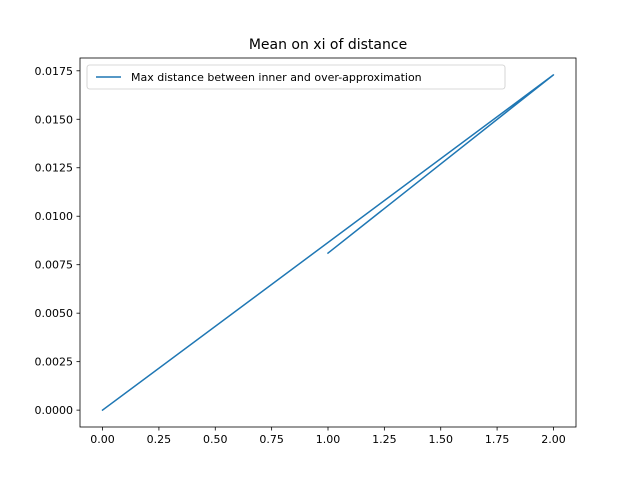 This screenshot has height=480, width=640. Describe the element at coordinates (215, 439) in the screenshot. I see `x-tick-label: 0.50` at that location.